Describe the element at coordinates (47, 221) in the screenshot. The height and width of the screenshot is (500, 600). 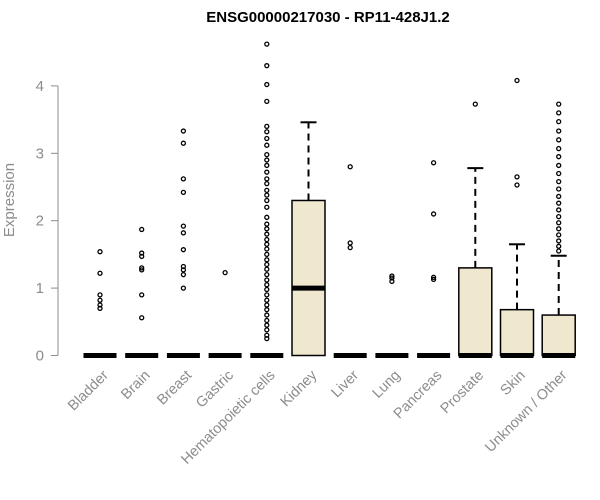
I see `y-axis: 0 1 2 3 4` at that location.